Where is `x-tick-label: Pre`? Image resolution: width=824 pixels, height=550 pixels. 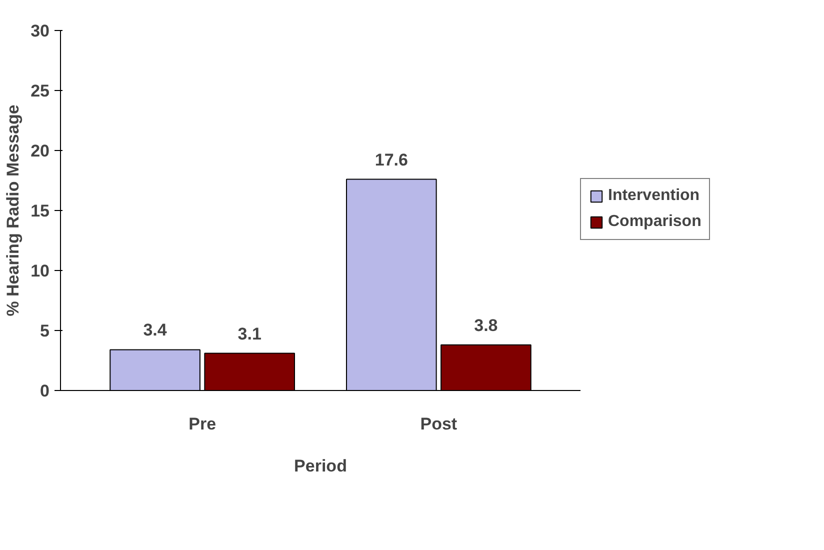
x-tick-label: Pre is located at coordinates (202, 424).